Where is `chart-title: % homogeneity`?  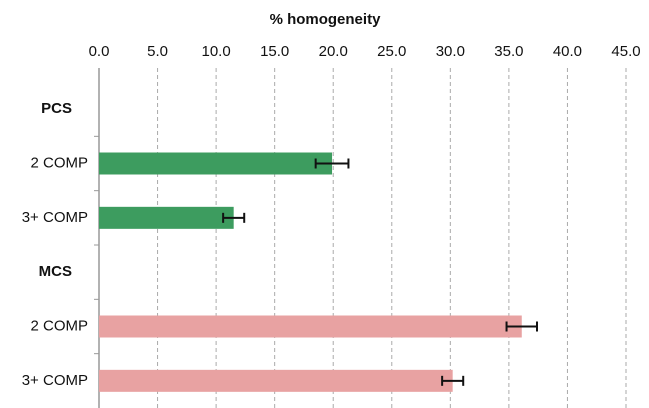 chart-title: % homogeneity is located at coordinates (326, 19).